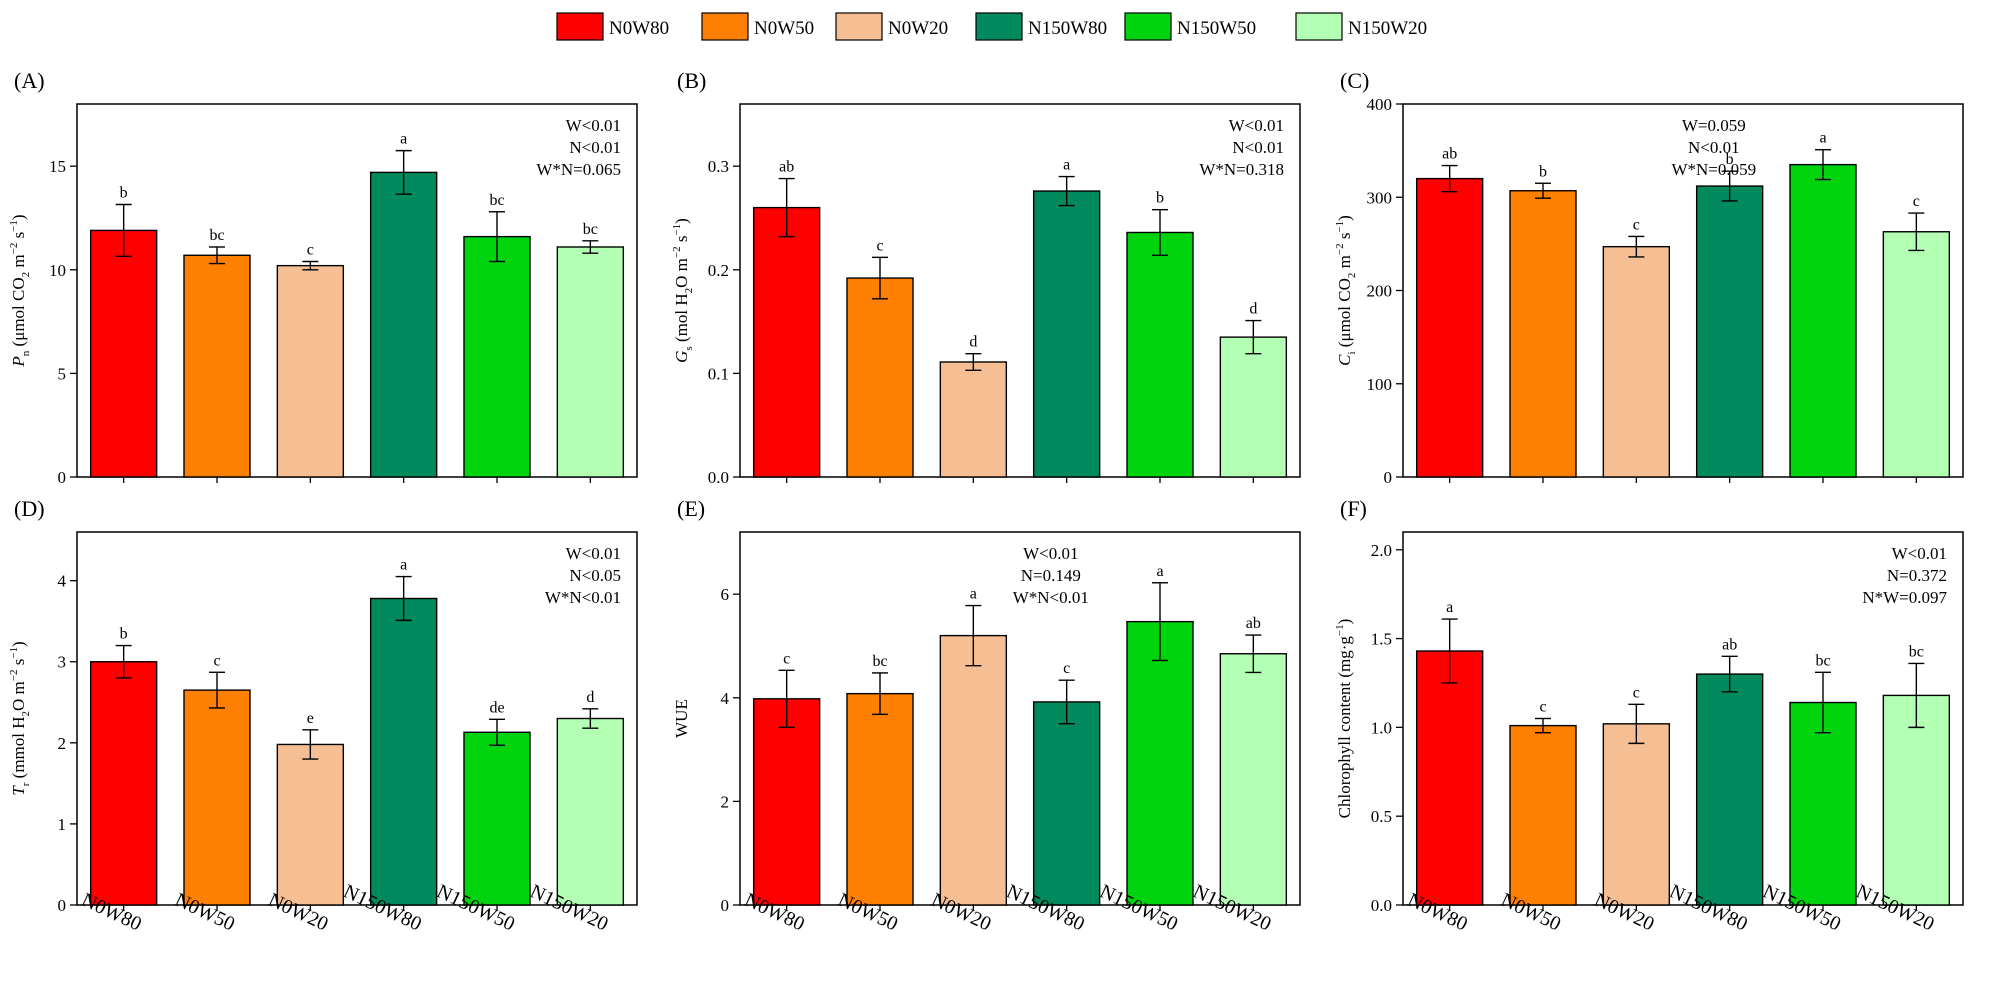 Image resolution: width=2001 pixels, height=988 pixels. Describe the element at coordinates (1051, 575) in the screenshot. I see `stat-annotation: N=0.149` at that location.